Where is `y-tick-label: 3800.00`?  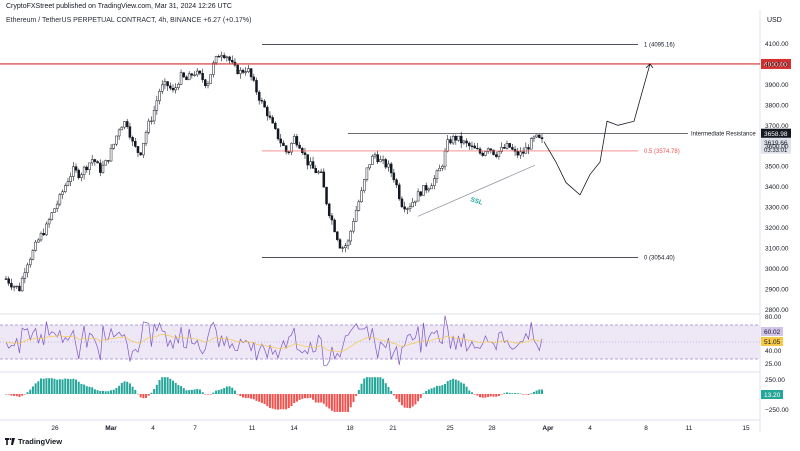
y-tick-label: 3800.00 is located at coordinates (777, 105).